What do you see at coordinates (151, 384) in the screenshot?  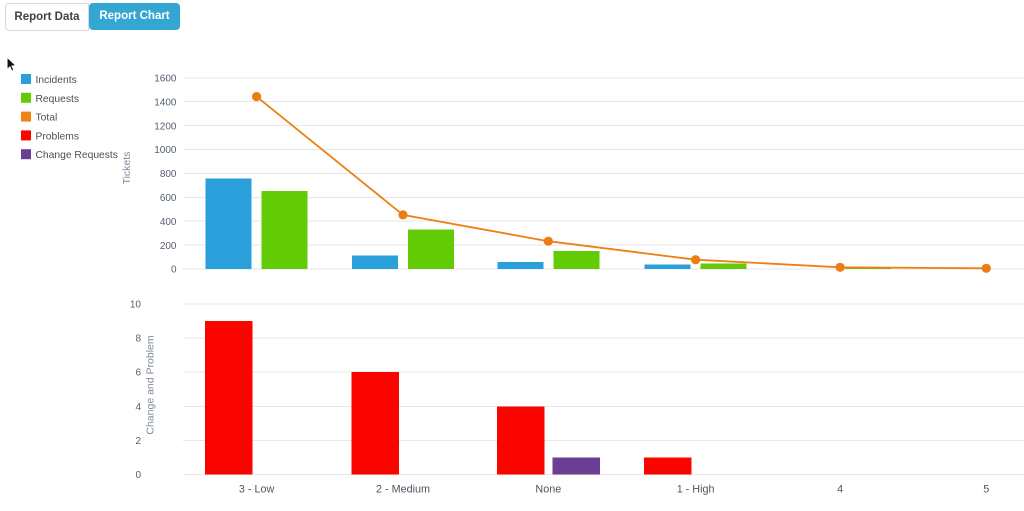 I see `svg-text: Change and Problem` at bounding box center [151, 384].